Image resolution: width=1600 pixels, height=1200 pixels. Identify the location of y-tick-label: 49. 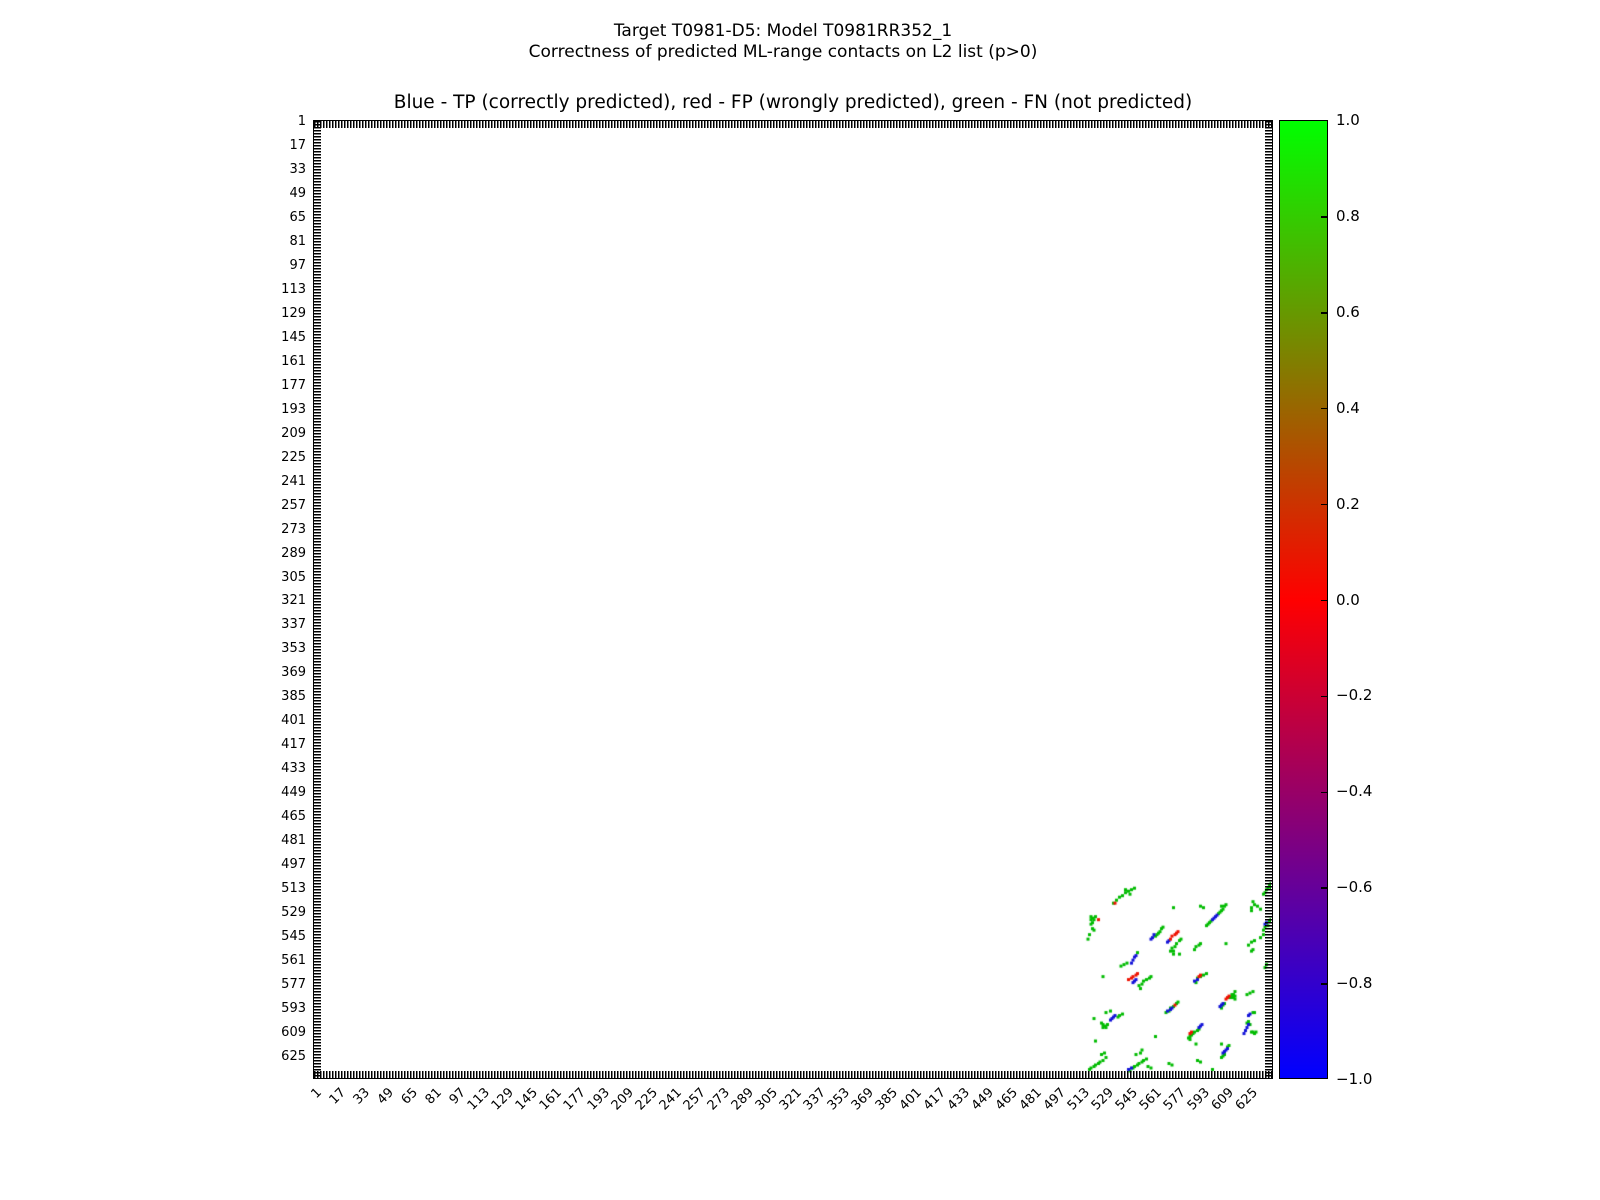
(297, 193).